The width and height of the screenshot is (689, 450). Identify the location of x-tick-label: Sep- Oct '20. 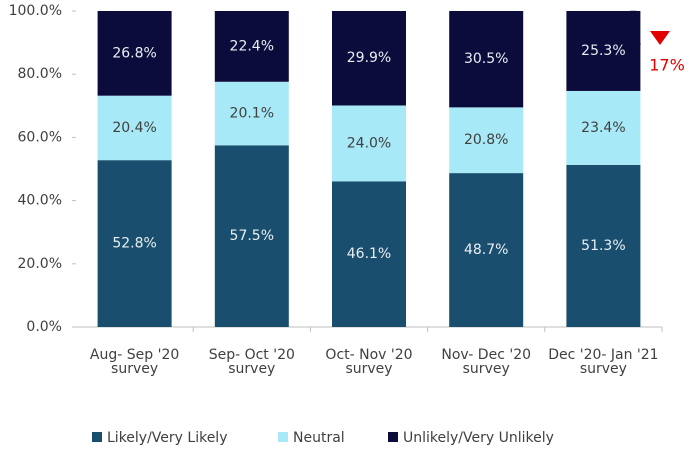
(252, 355).